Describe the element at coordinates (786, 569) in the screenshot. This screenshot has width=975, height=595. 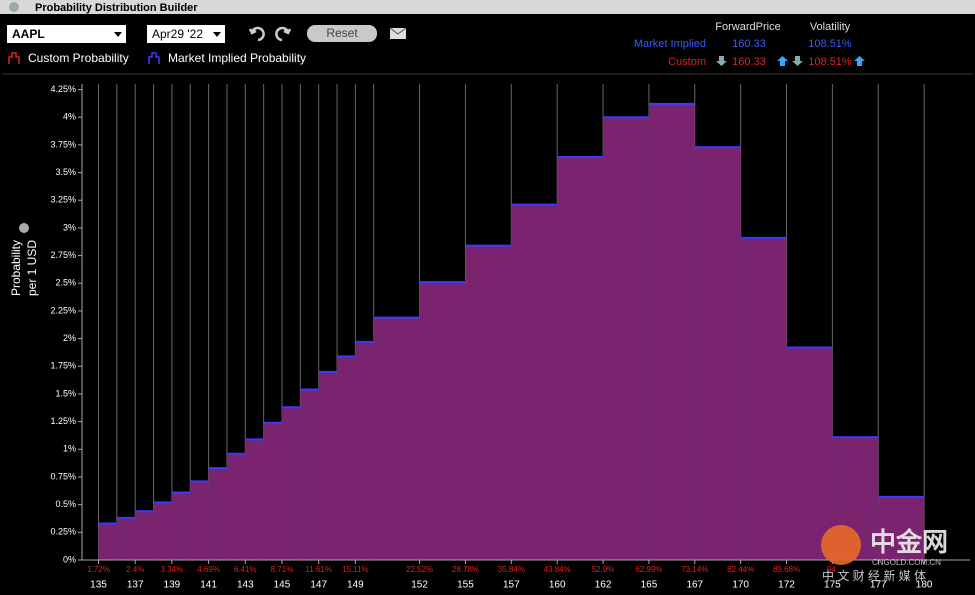
I see `cumulative-label: 89.68%` at that location.